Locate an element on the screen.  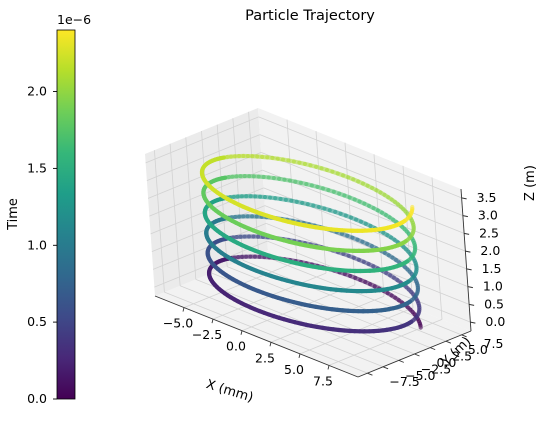
x-tick-label: −2.5 is located at coordinates (207, 334).